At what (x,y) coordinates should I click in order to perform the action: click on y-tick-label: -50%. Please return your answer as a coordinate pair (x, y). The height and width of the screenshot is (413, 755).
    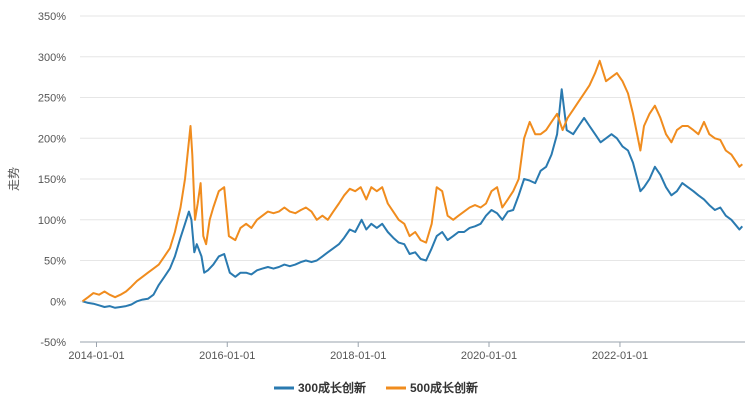
    Looking at the image, I should click on (53, 343).